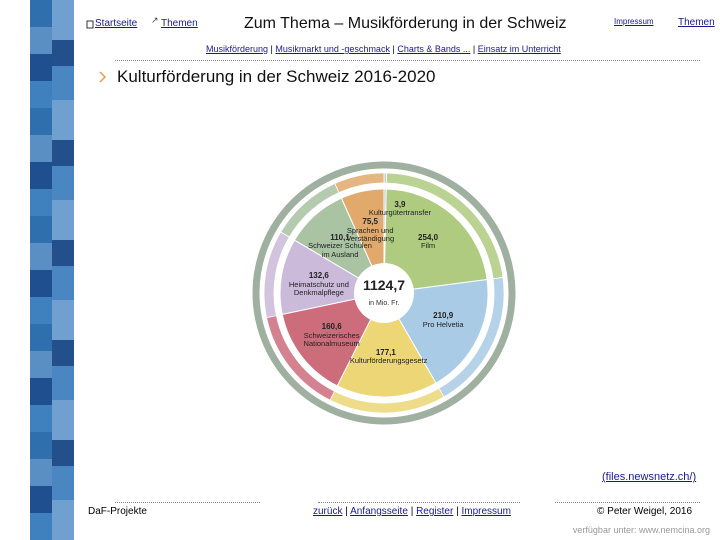  Describe the element at coordinates (116, 23) in the screenshot. I see `nav-link: Startseite` at that location.